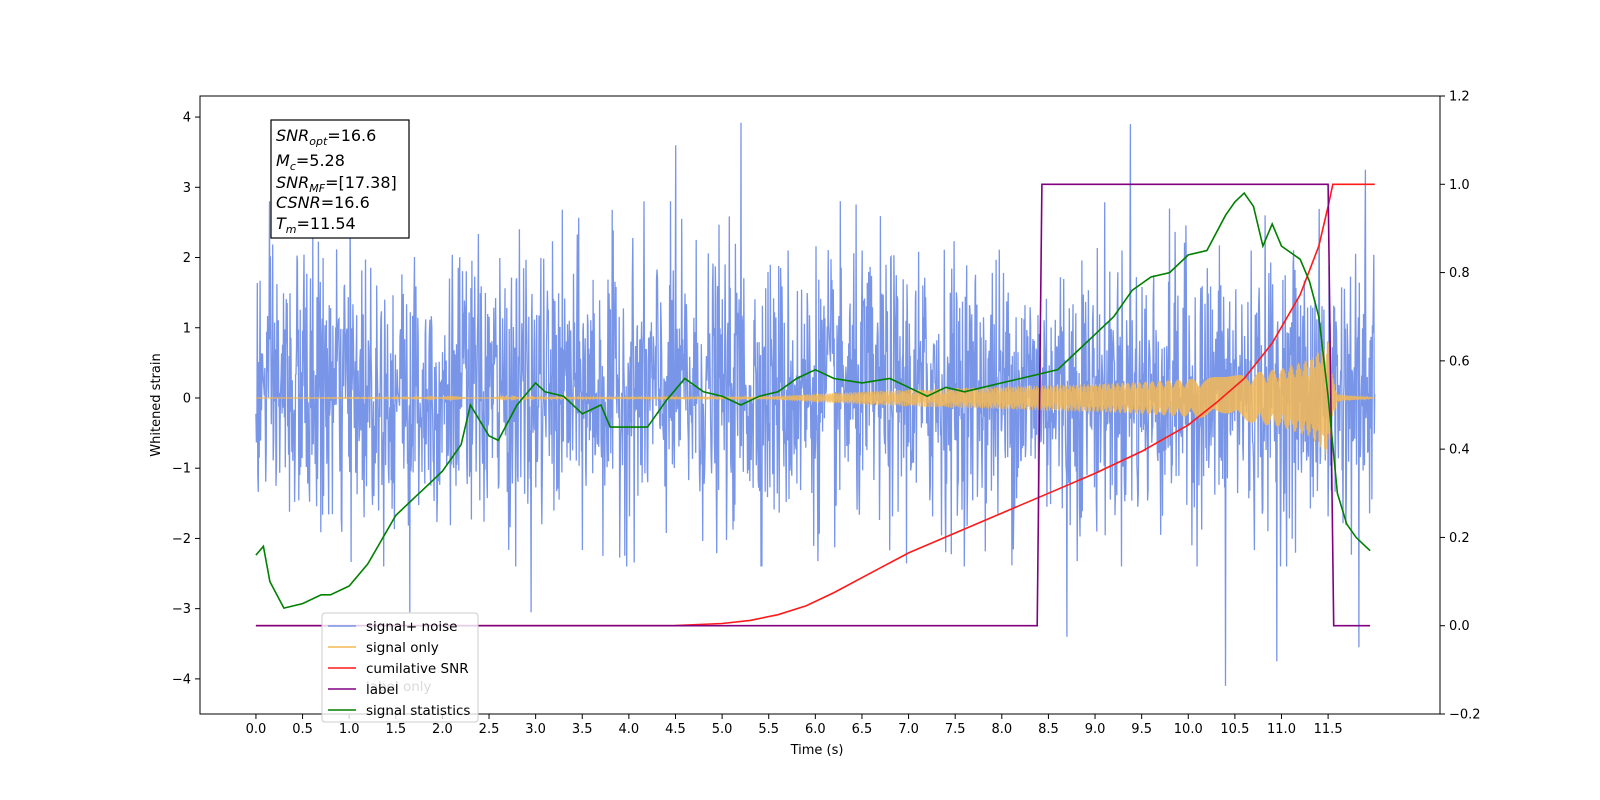  Describe the element at coordinates (418, 711) in the screenshot. I see `legend-label: signal statistics` at that location.